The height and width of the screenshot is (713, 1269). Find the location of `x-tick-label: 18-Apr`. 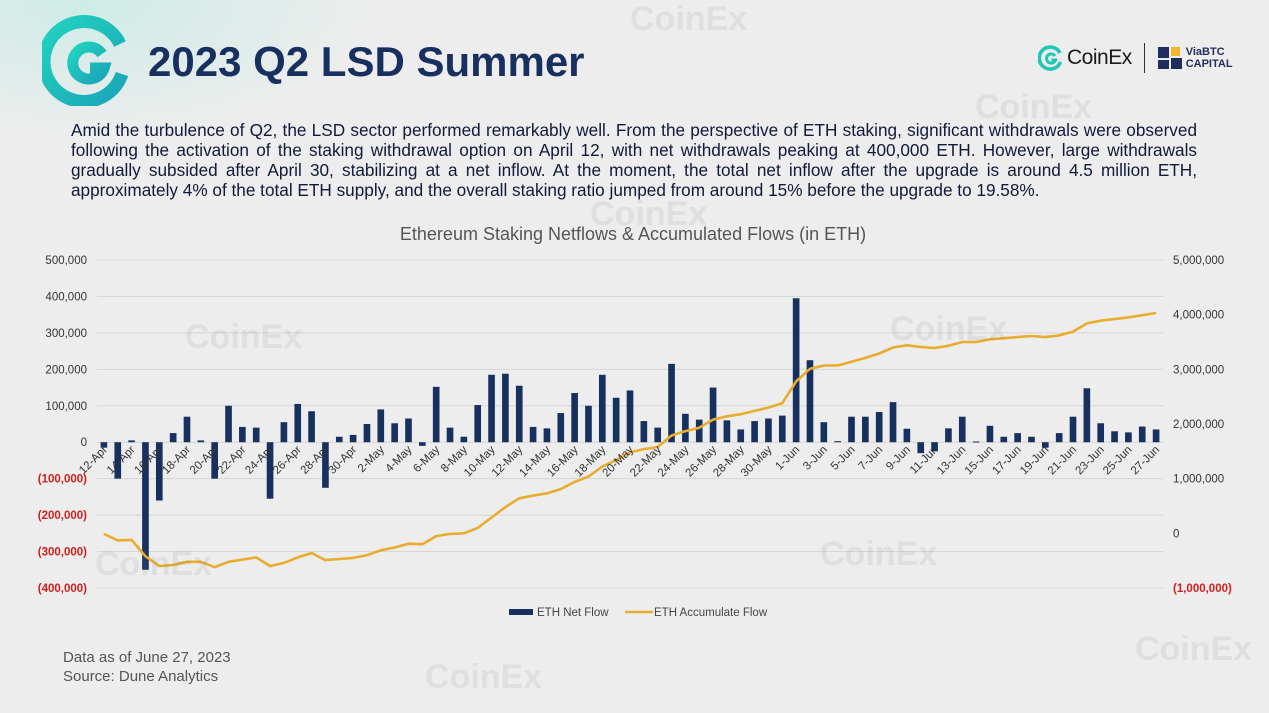

x-tick-label: 18-Apr is located at coordinates (176, 460).